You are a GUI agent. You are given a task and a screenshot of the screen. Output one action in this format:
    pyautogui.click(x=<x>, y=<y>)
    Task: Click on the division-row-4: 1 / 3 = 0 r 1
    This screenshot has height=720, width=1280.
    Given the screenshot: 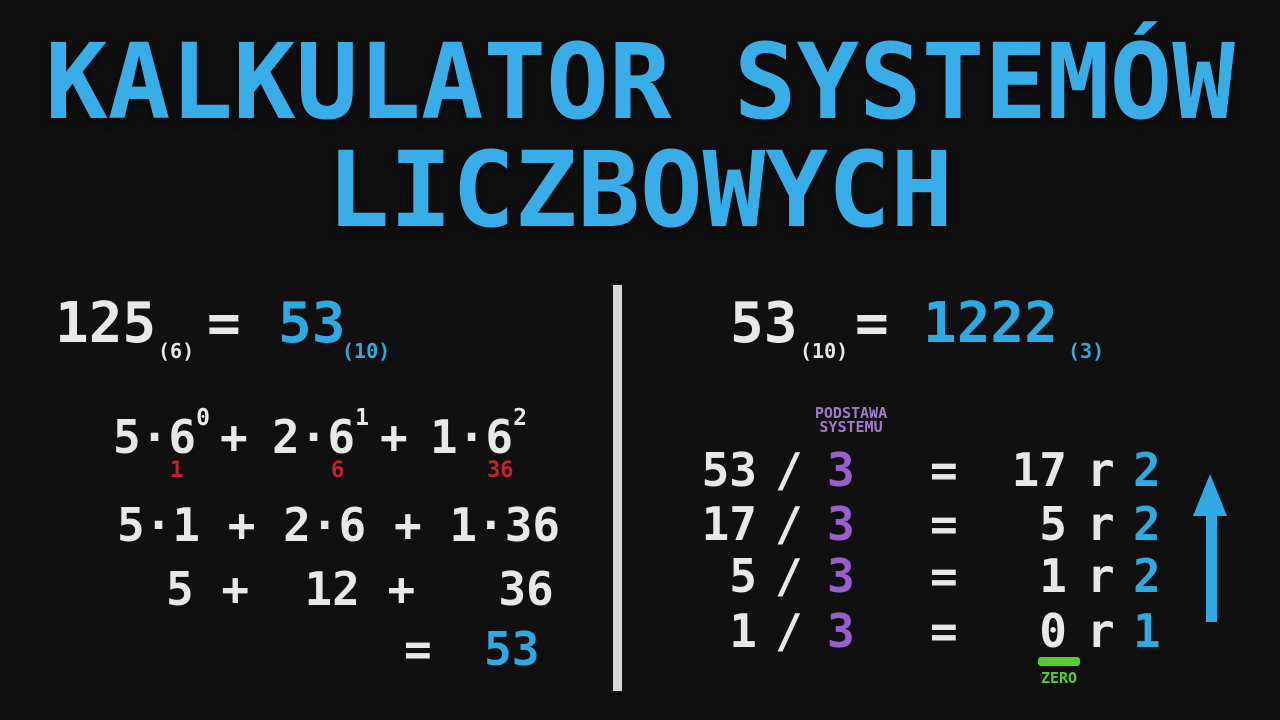 What is the action you would take?
    pyautogui.click(x=930, y=631)
    